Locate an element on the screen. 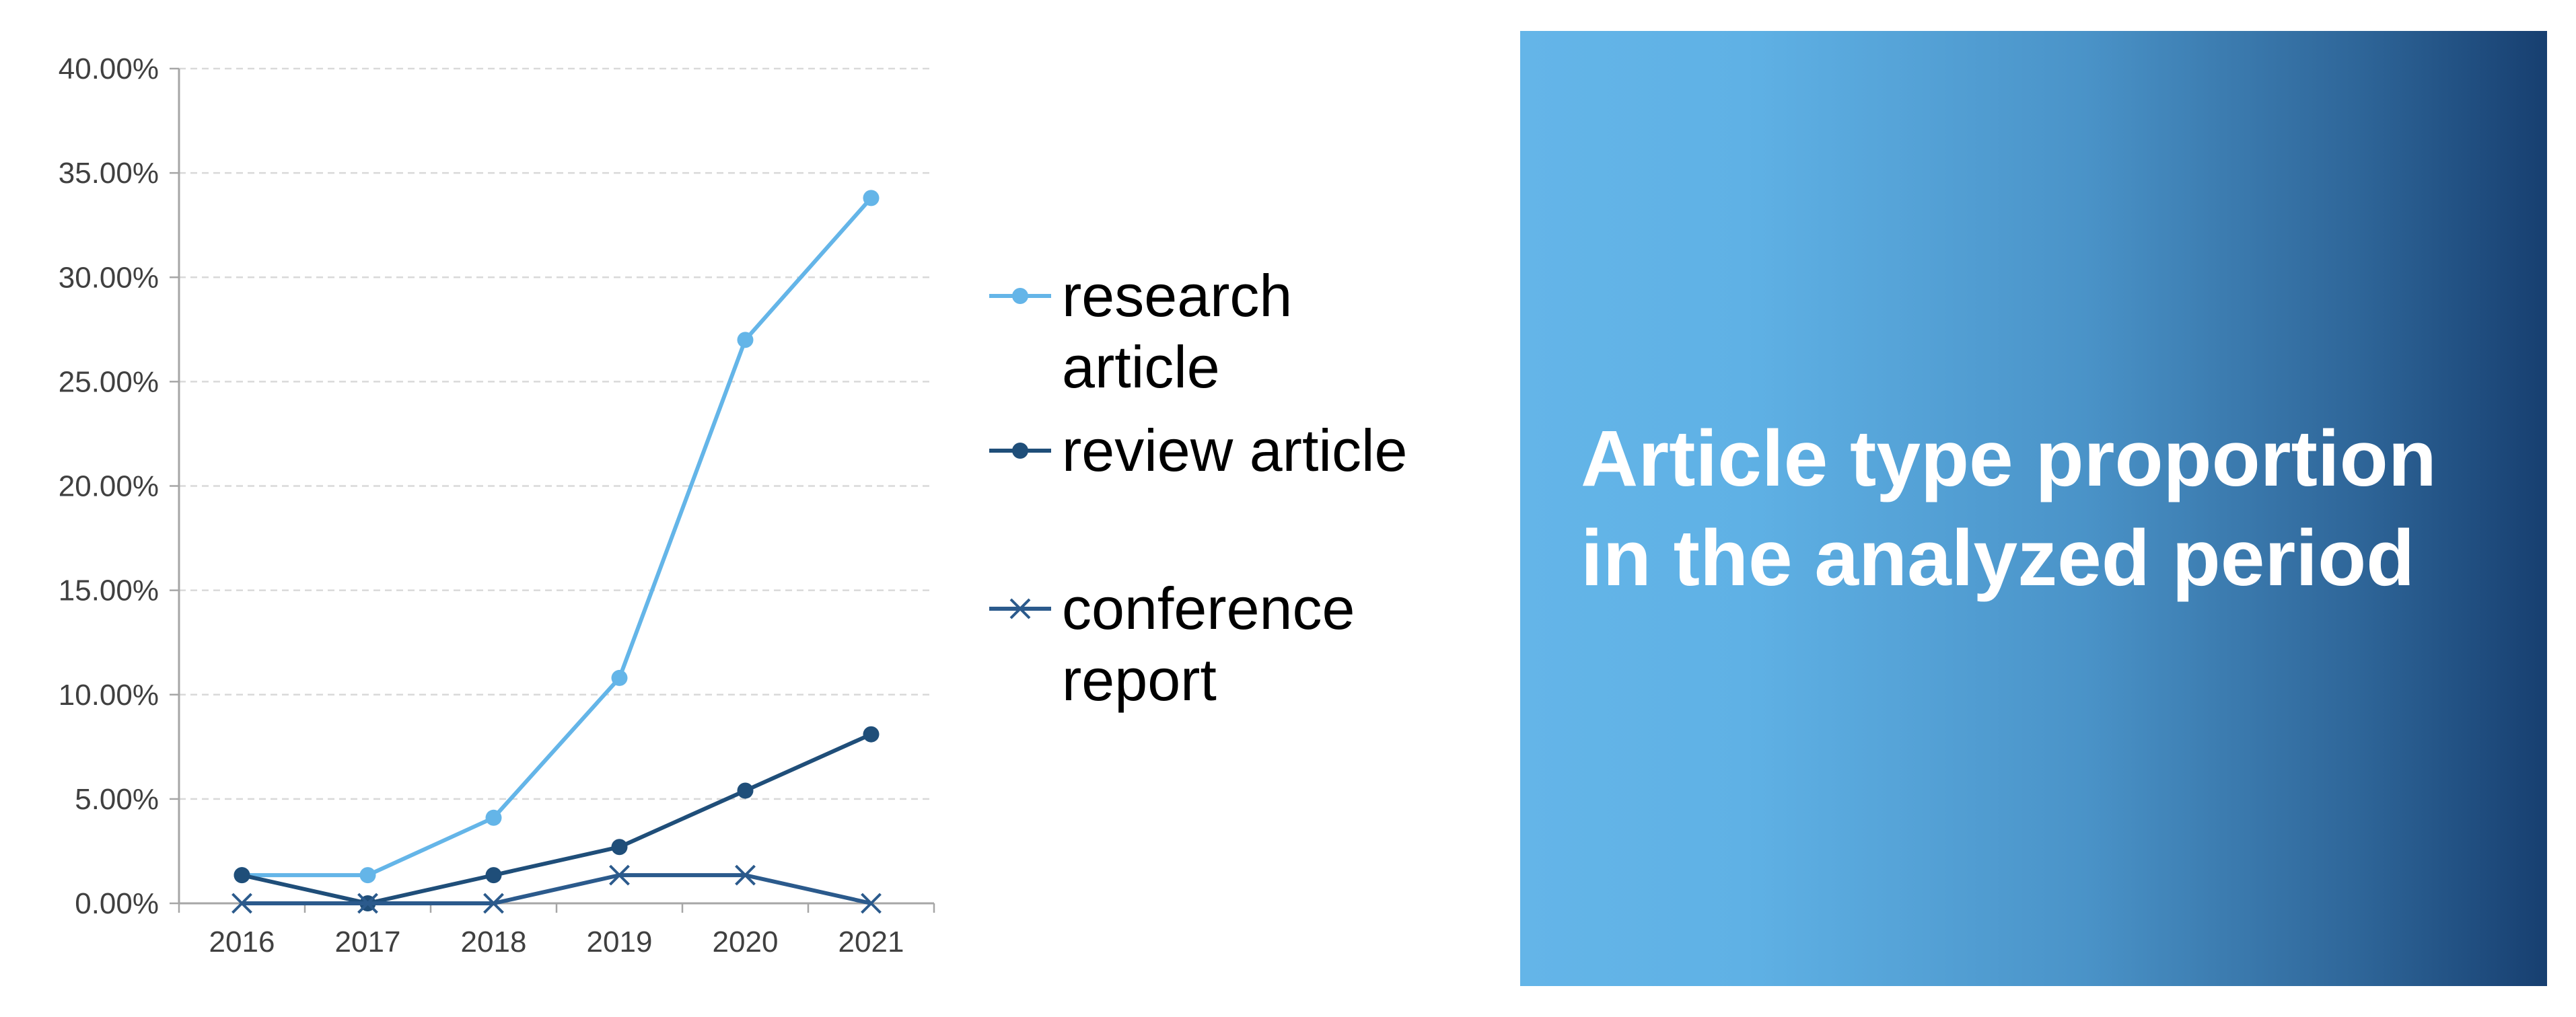 Image resolution: width=2576 pixels, height=1017 pixels. y-tick-label: 20.00% is located at coordinates (109, 487).